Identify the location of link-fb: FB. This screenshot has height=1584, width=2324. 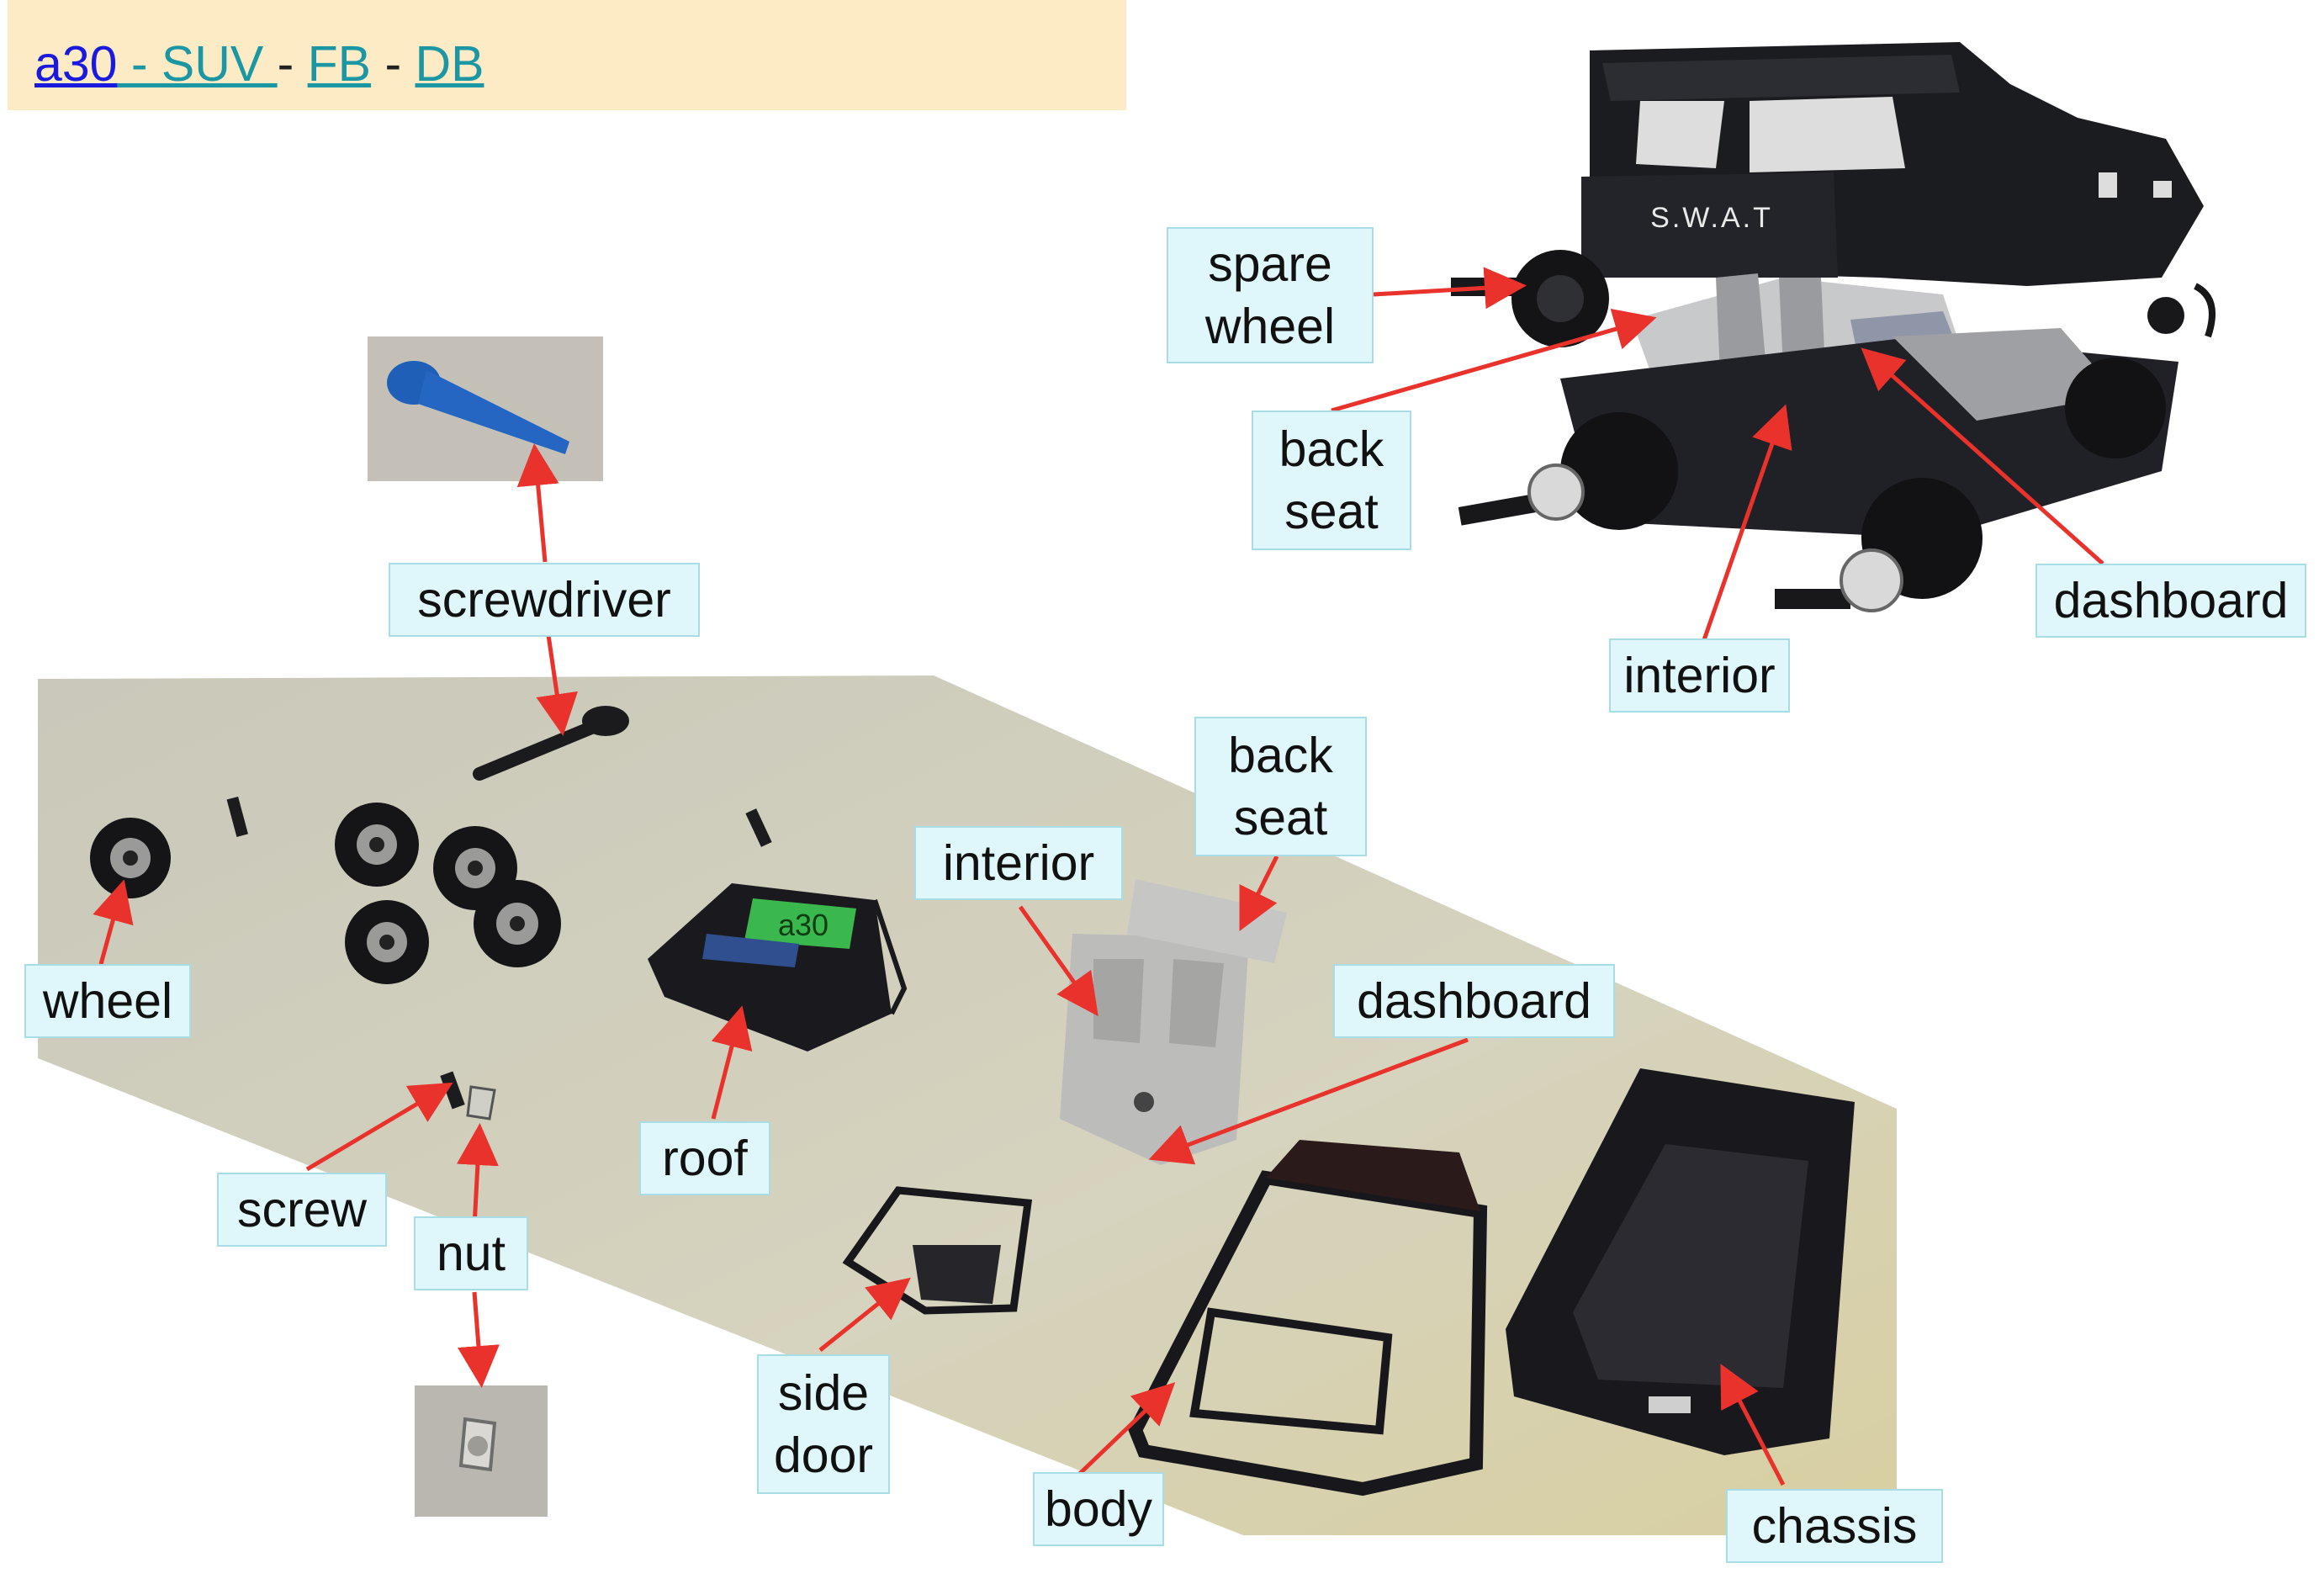
(340, 64).